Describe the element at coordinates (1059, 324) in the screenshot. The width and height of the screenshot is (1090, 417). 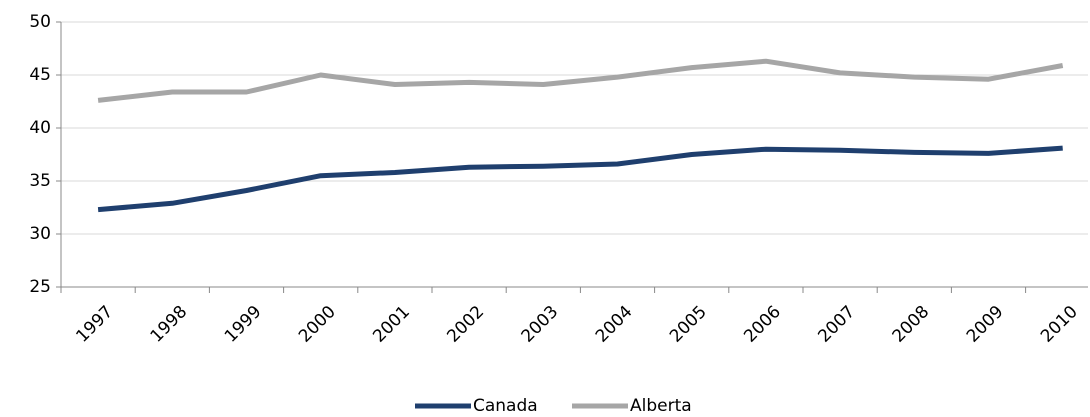
I see `x-tick-label: 2010` at that location.